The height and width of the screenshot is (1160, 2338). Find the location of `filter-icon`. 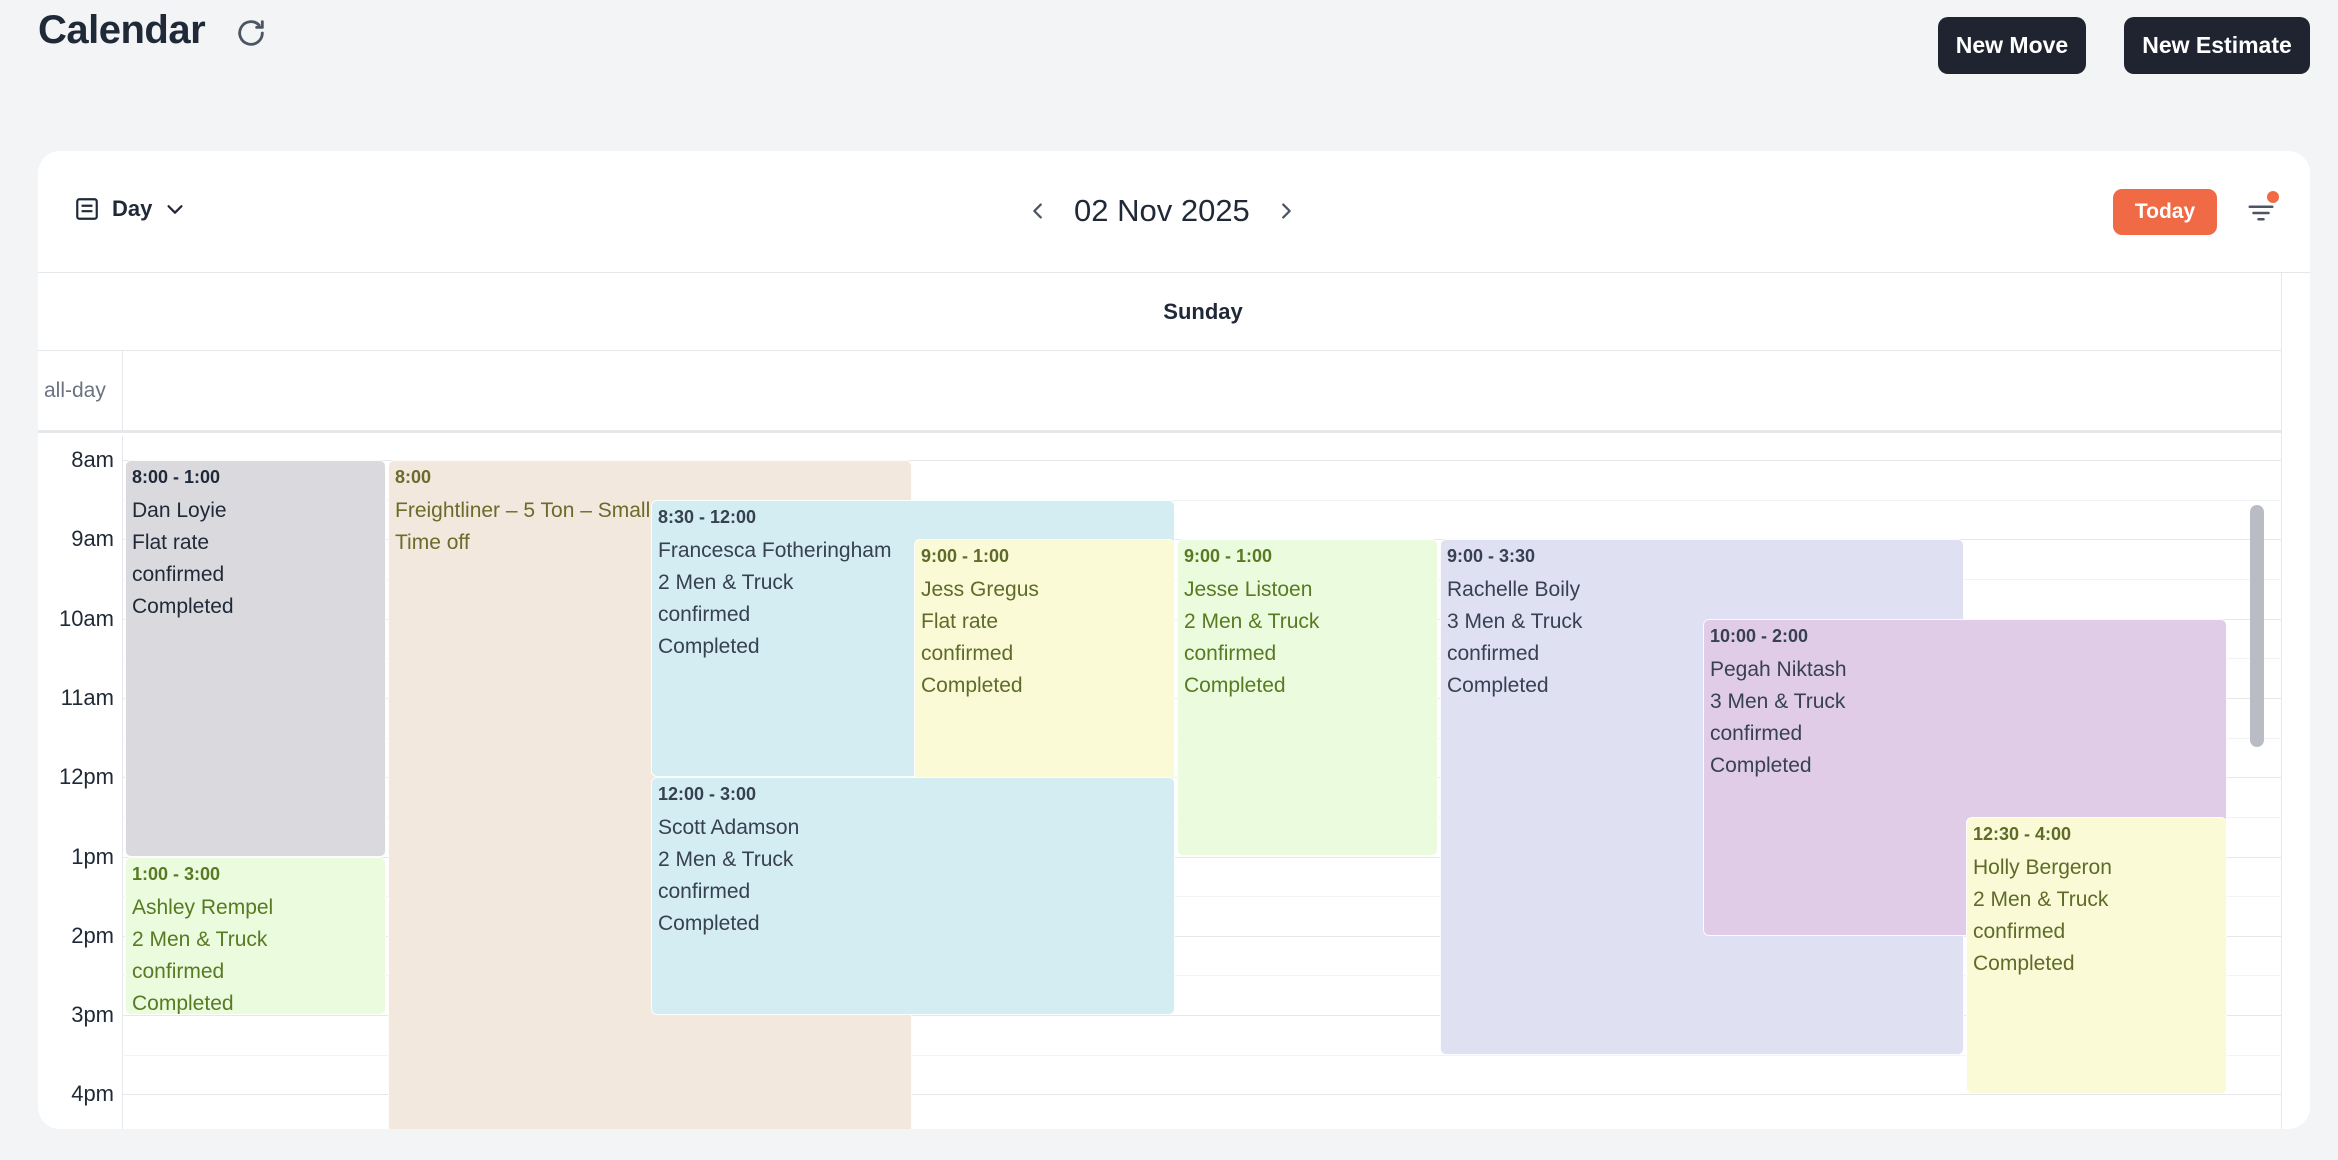

filter-icon is located at coordinates (2261, 213).